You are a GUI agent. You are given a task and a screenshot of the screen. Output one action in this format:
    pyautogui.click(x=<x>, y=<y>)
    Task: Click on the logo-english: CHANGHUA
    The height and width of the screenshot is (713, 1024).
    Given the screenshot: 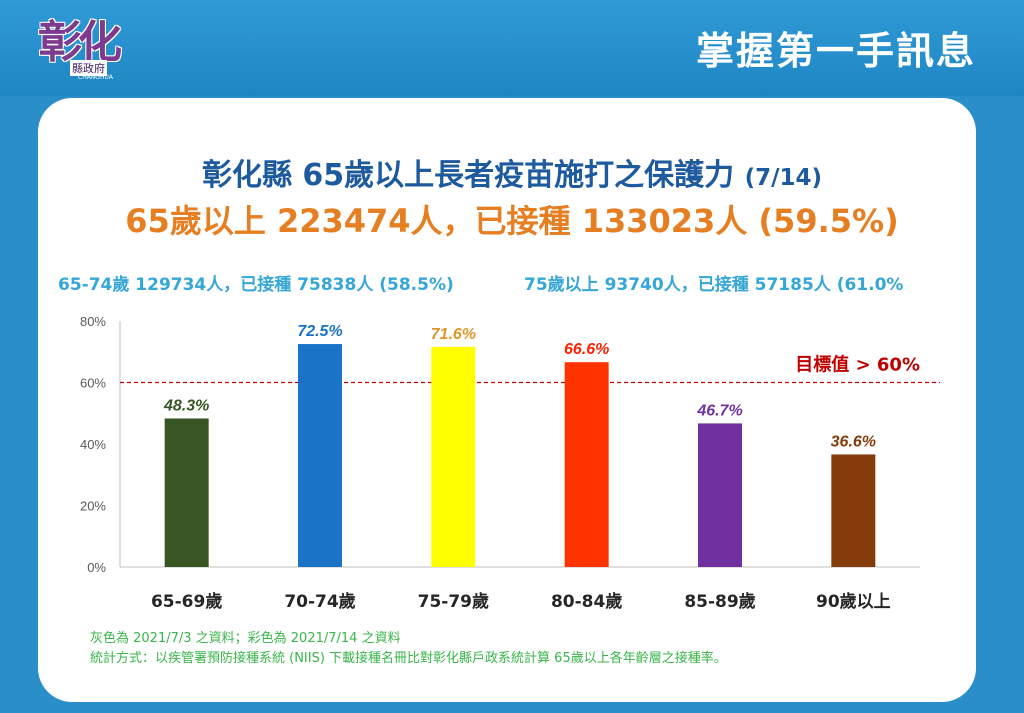 What is the action you would take?
    pyautogui.click(x=95, y=77)
    